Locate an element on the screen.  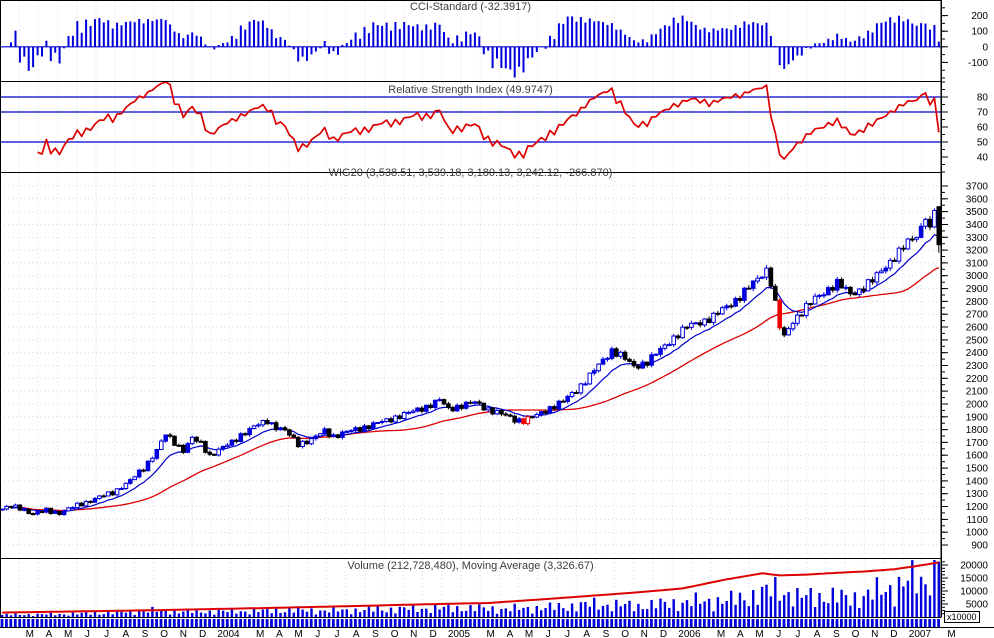
y-axis-label: 0 is located at coordinates (985, 47).